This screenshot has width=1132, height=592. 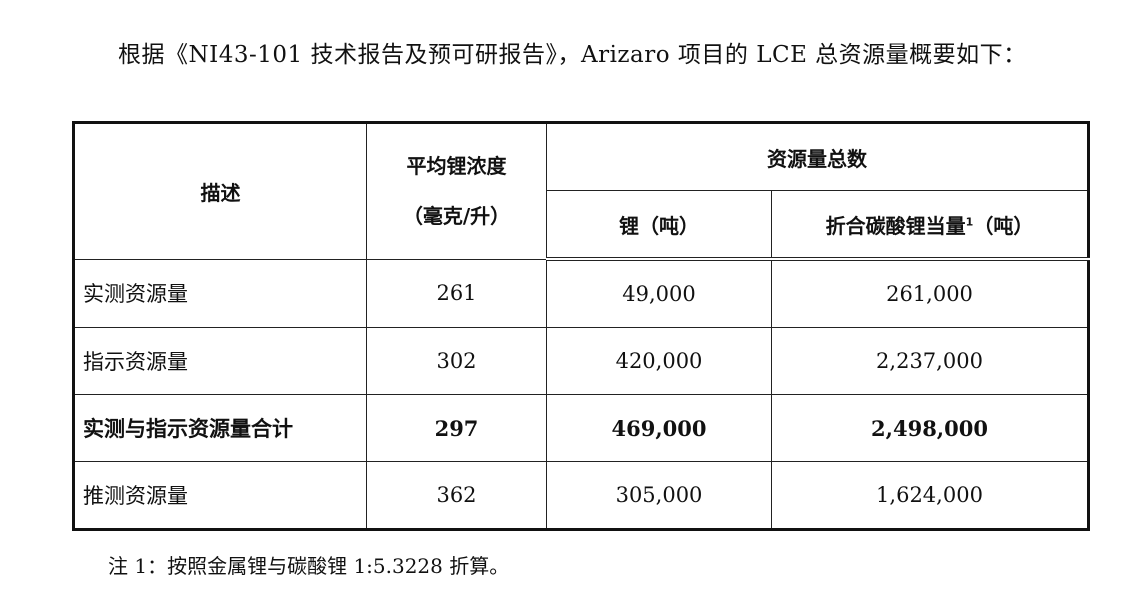 I want to click on table-row: 实测资源量 261 49,000 261,000, so click(x=581, y=293).